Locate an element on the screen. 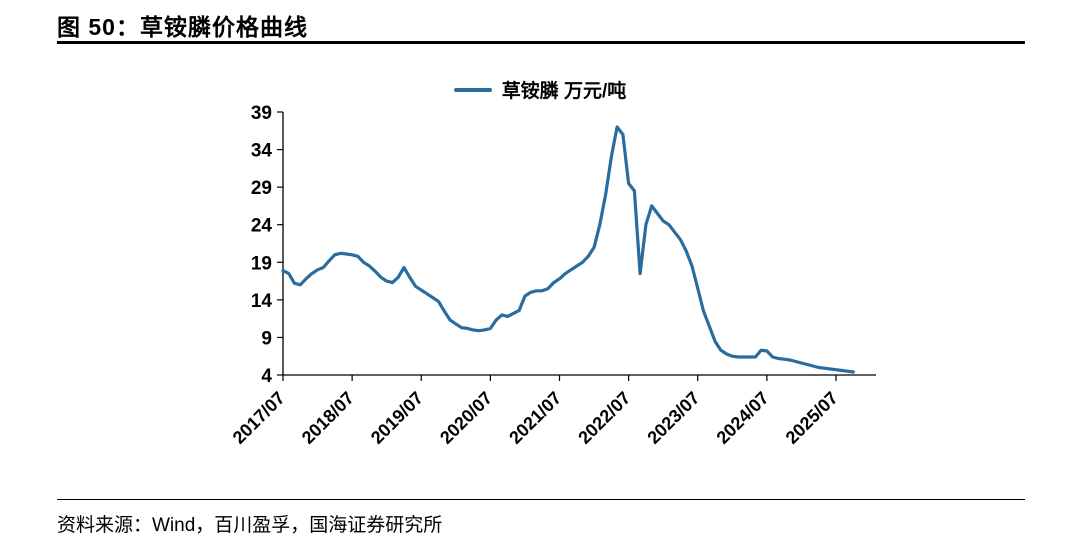 Image resolution: width=1080 pixels, height=547 pixels. x-axis-label: 2020/07 is located at coordinates (466, 418).